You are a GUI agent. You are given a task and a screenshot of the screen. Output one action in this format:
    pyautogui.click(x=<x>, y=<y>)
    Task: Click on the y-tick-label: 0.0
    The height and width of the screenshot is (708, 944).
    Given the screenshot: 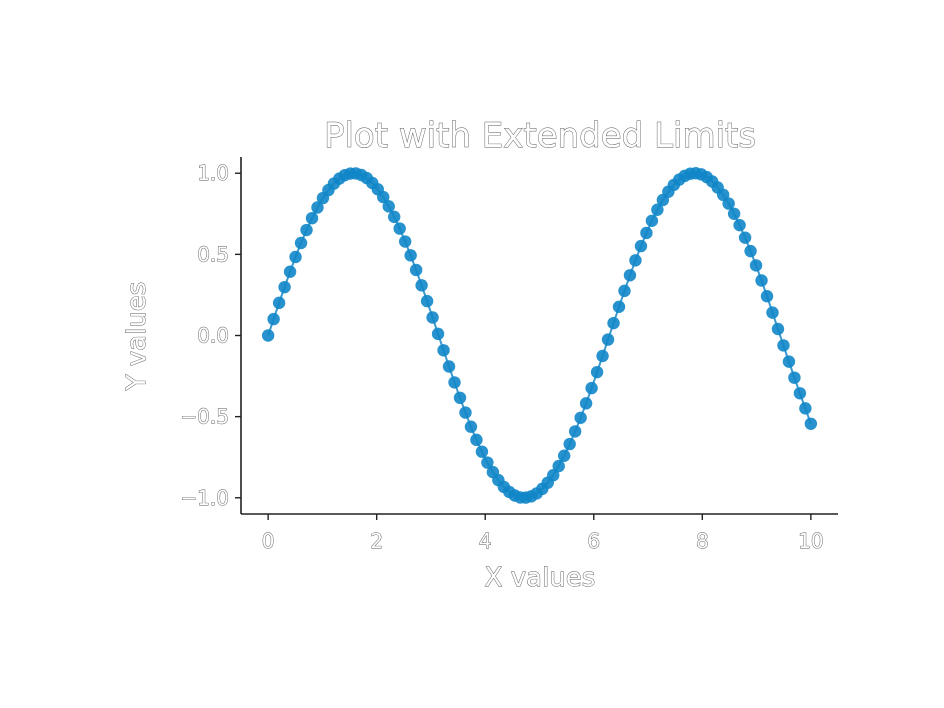 What is the action you would take?
    pyautogui.click(x=213, y=336)
    